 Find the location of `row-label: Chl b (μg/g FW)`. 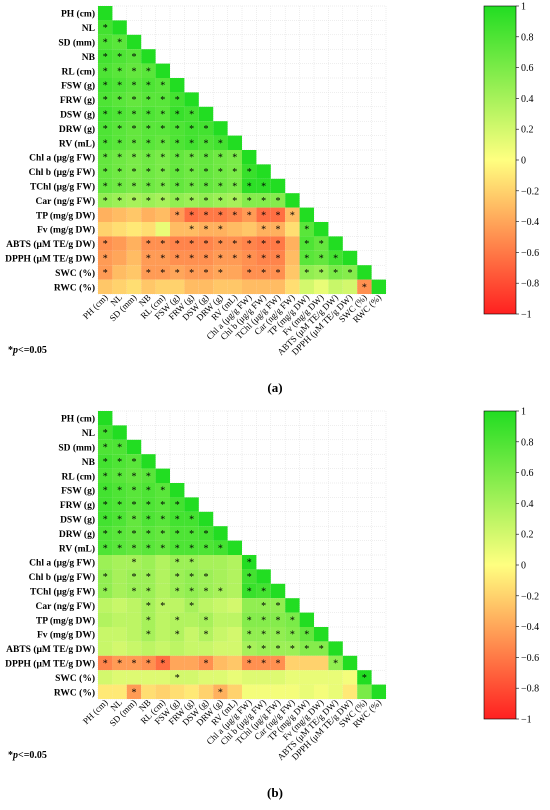

row-label: Chl b (μg/g FW) is located at coordinates (62, 172).